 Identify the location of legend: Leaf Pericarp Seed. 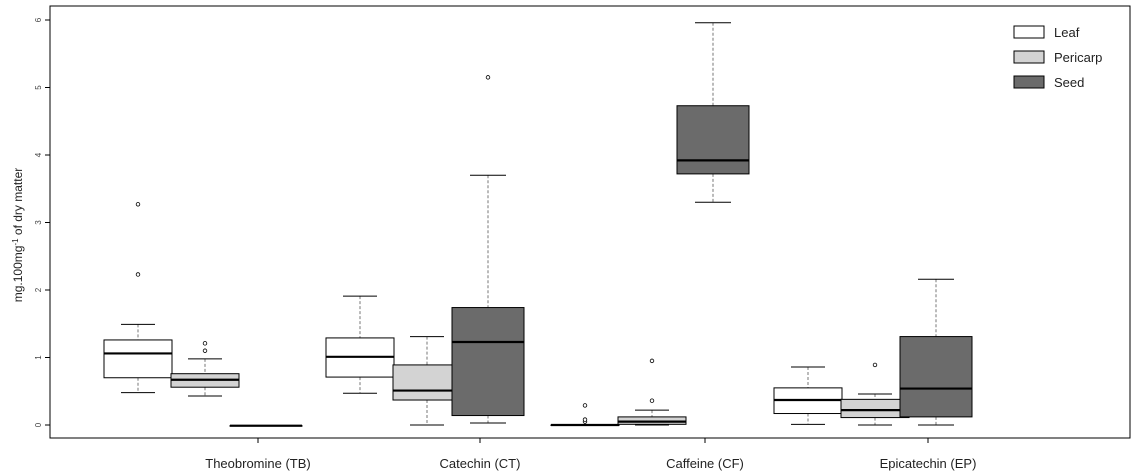
(1057, 57).